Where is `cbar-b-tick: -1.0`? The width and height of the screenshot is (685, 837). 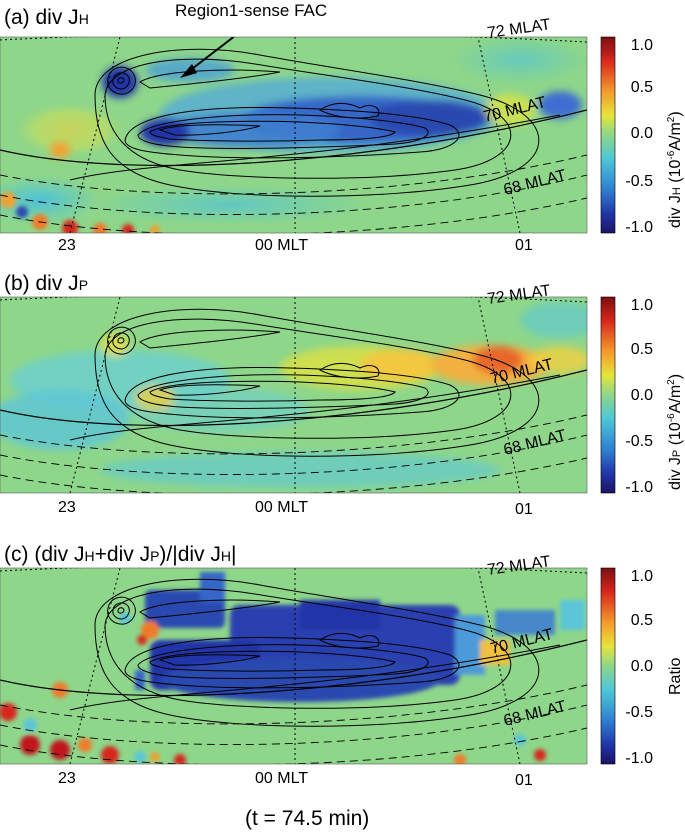
cbar-b-tick: -1.0 is located at coordinates (639, 487).